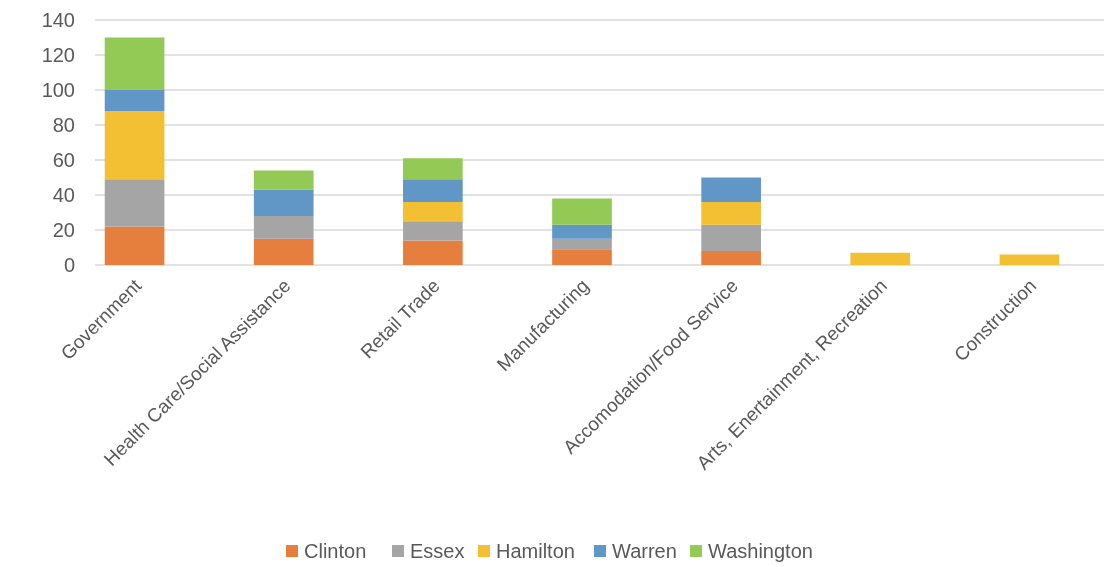 The height and width of the screenshot is (567, 1112). What do you see at coordinates (437, 551) in the screenshot?
I see `legend-label: Essex` at bounding box center [437, 551].